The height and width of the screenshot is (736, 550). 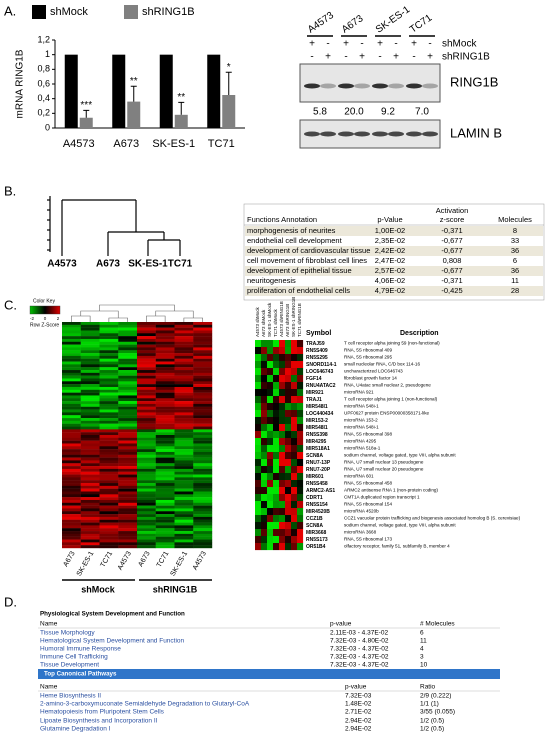 I want to click on gene-description: microRNA 548i-1, so click(x=361, y=427).